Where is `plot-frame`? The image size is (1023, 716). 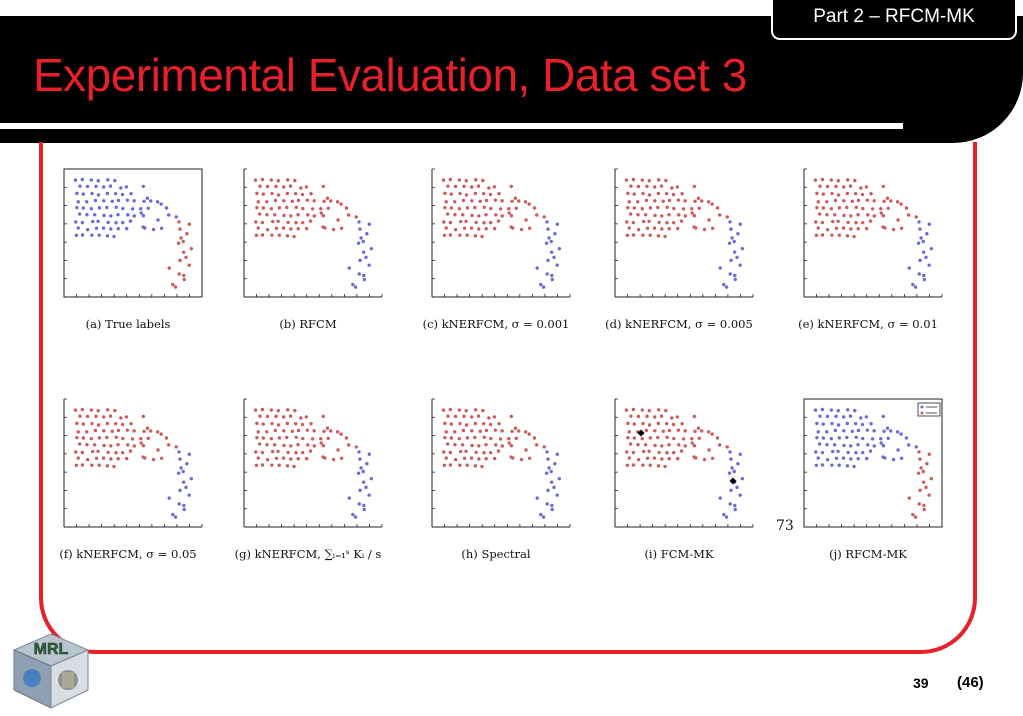 plot-frame is located at coordinates (873, 463).